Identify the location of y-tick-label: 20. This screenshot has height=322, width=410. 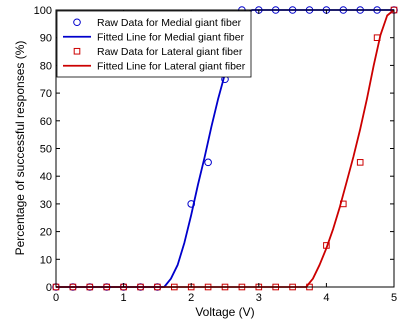
(46, 233).